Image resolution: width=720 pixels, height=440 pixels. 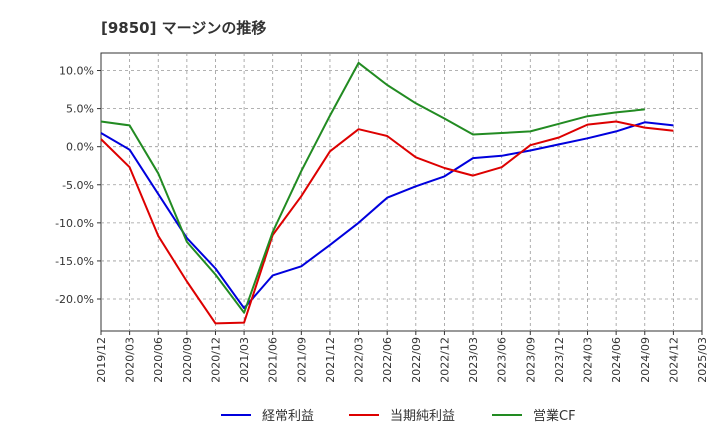 I want to click on x-tick-label: 2023/09, so click(x=530, y=360).